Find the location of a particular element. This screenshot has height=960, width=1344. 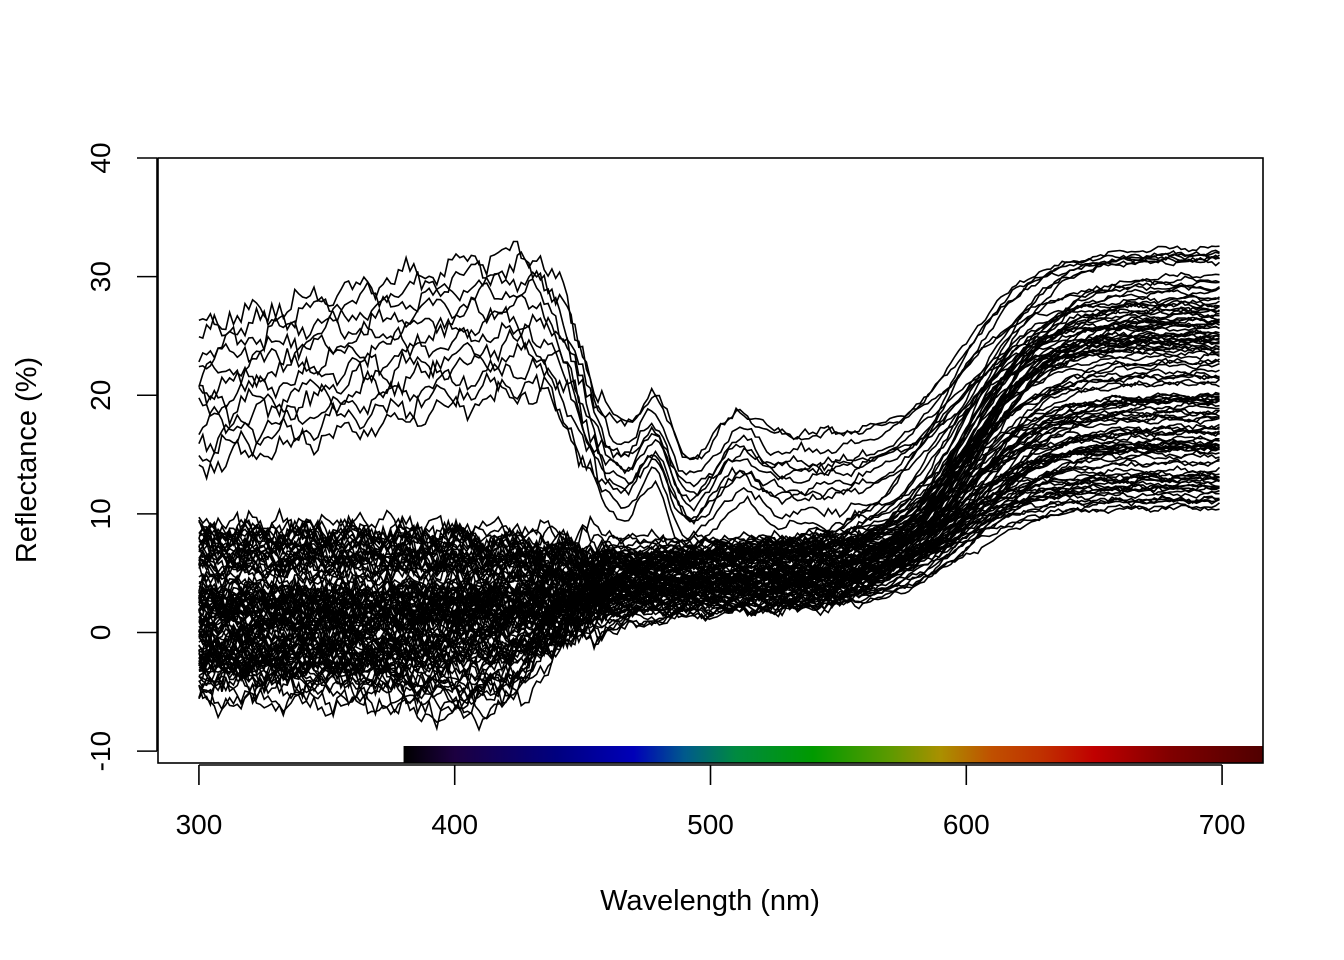

y-axis: -10 0 10 20 30 40 is located at coordinates (121, 456).